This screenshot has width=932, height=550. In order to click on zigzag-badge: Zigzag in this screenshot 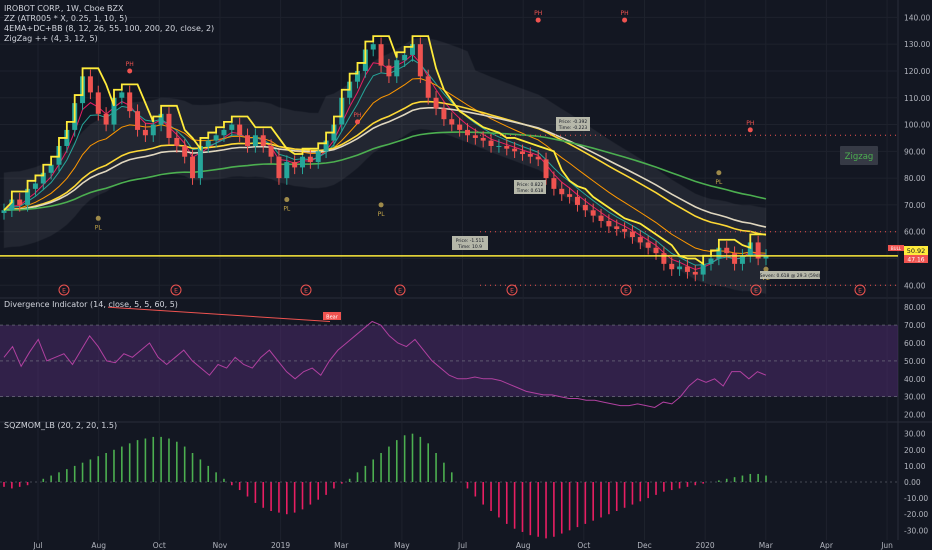, I will do `click(859, 155)`.